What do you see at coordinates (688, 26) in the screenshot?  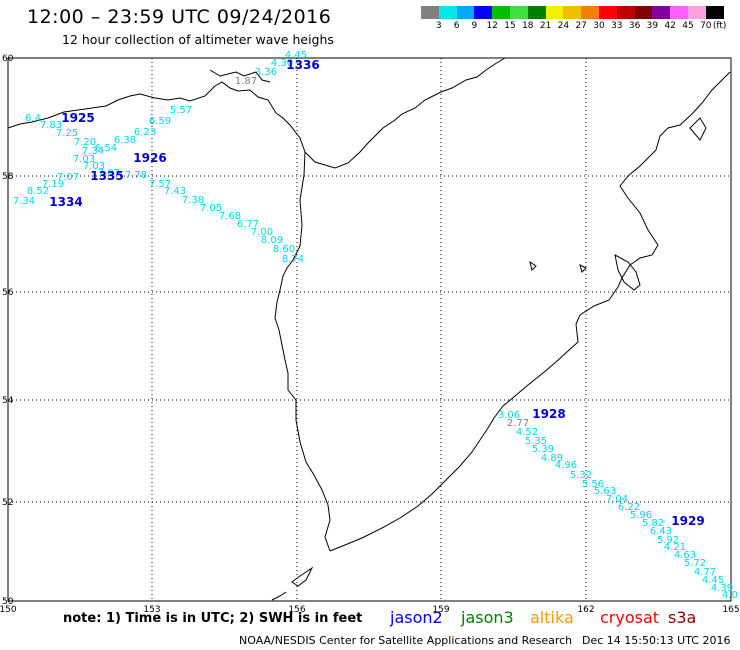 I see `legend-label: 45` at bounding box center [688, 26].